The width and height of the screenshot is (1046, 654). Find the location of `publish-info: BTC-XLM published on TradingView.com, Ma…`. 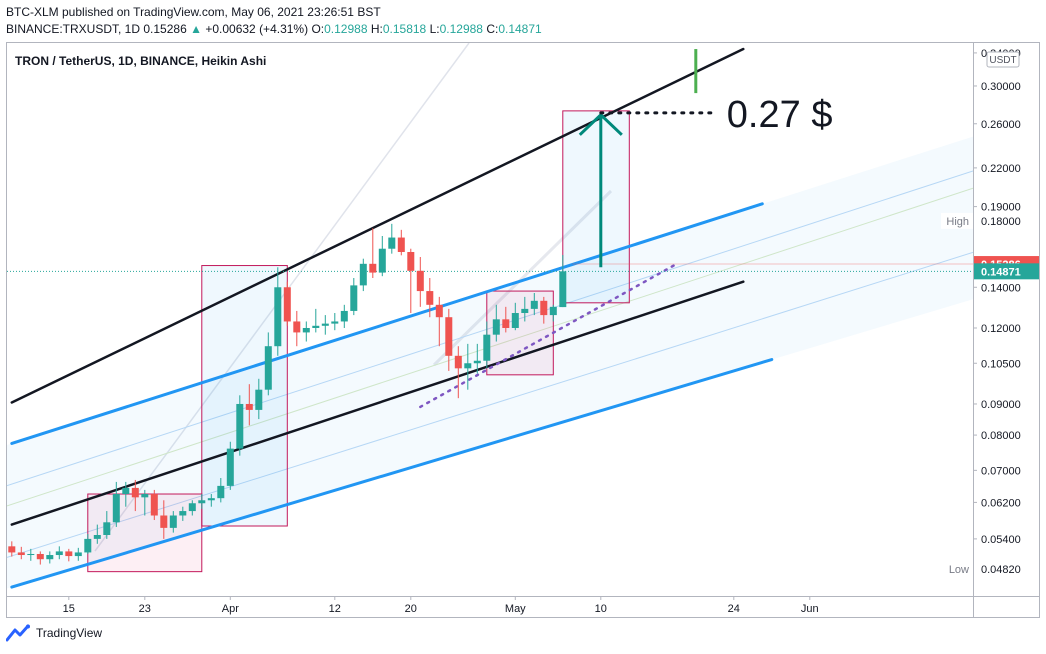

publish-info: BTC-XLM published on TradingView.com, Ma… is located at coordinates (193, 12).